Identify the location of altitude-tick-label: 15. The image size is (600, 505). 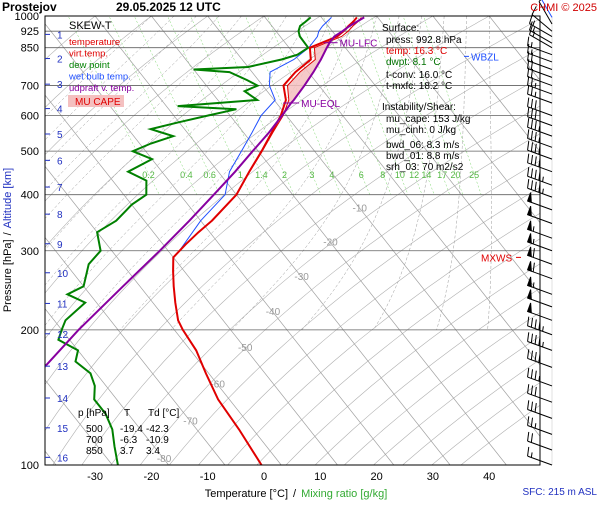
(63, 429).